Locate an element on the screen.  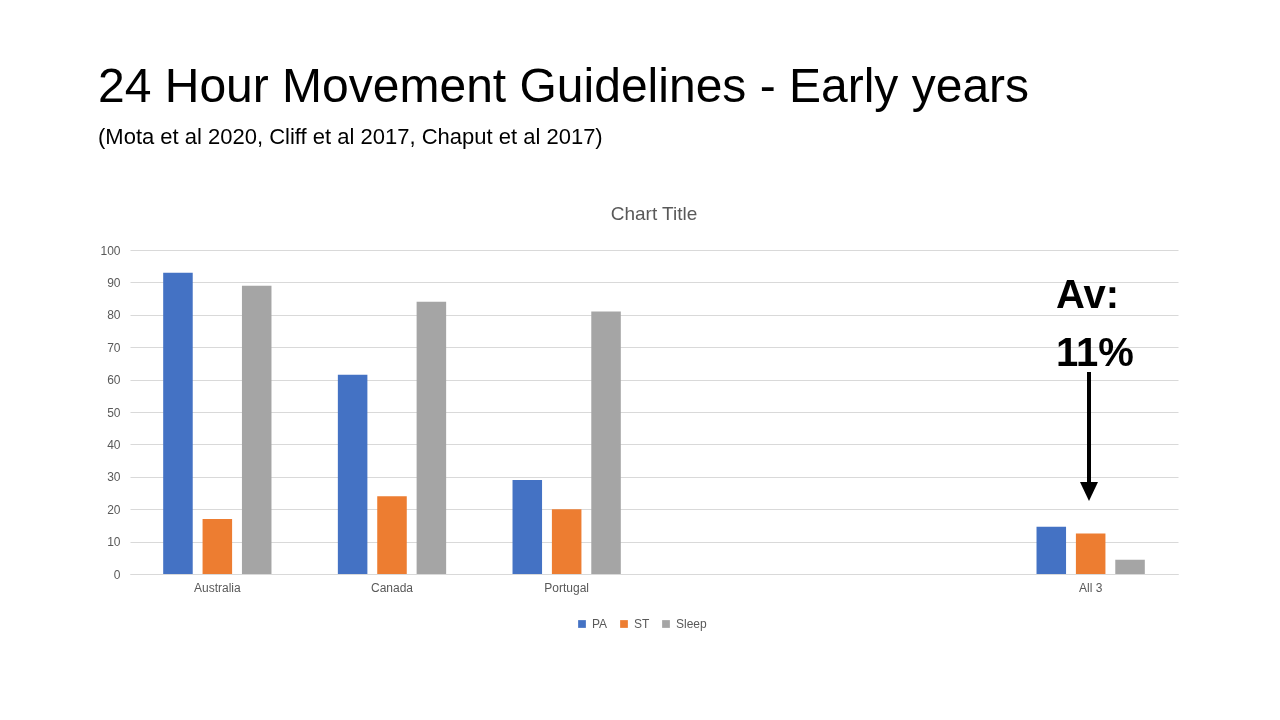
x-tick-label: Canada is located at coordinates (392, 587).